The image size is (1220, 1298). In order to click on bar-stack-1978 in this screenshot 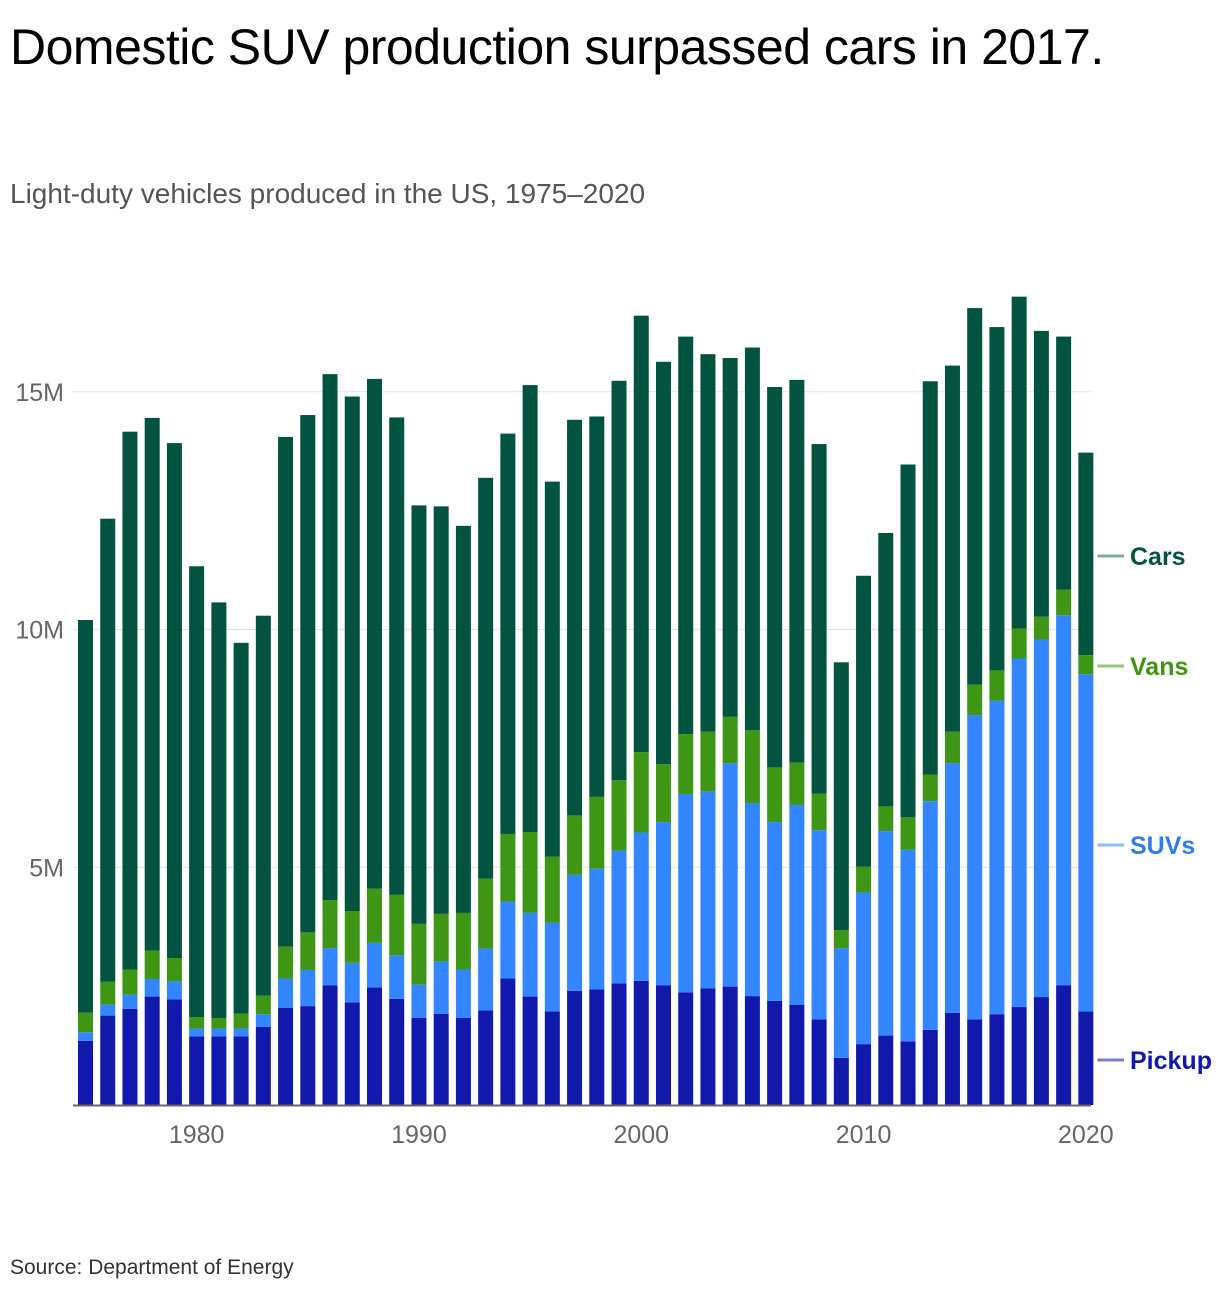, I will do `click(152, 761)`.